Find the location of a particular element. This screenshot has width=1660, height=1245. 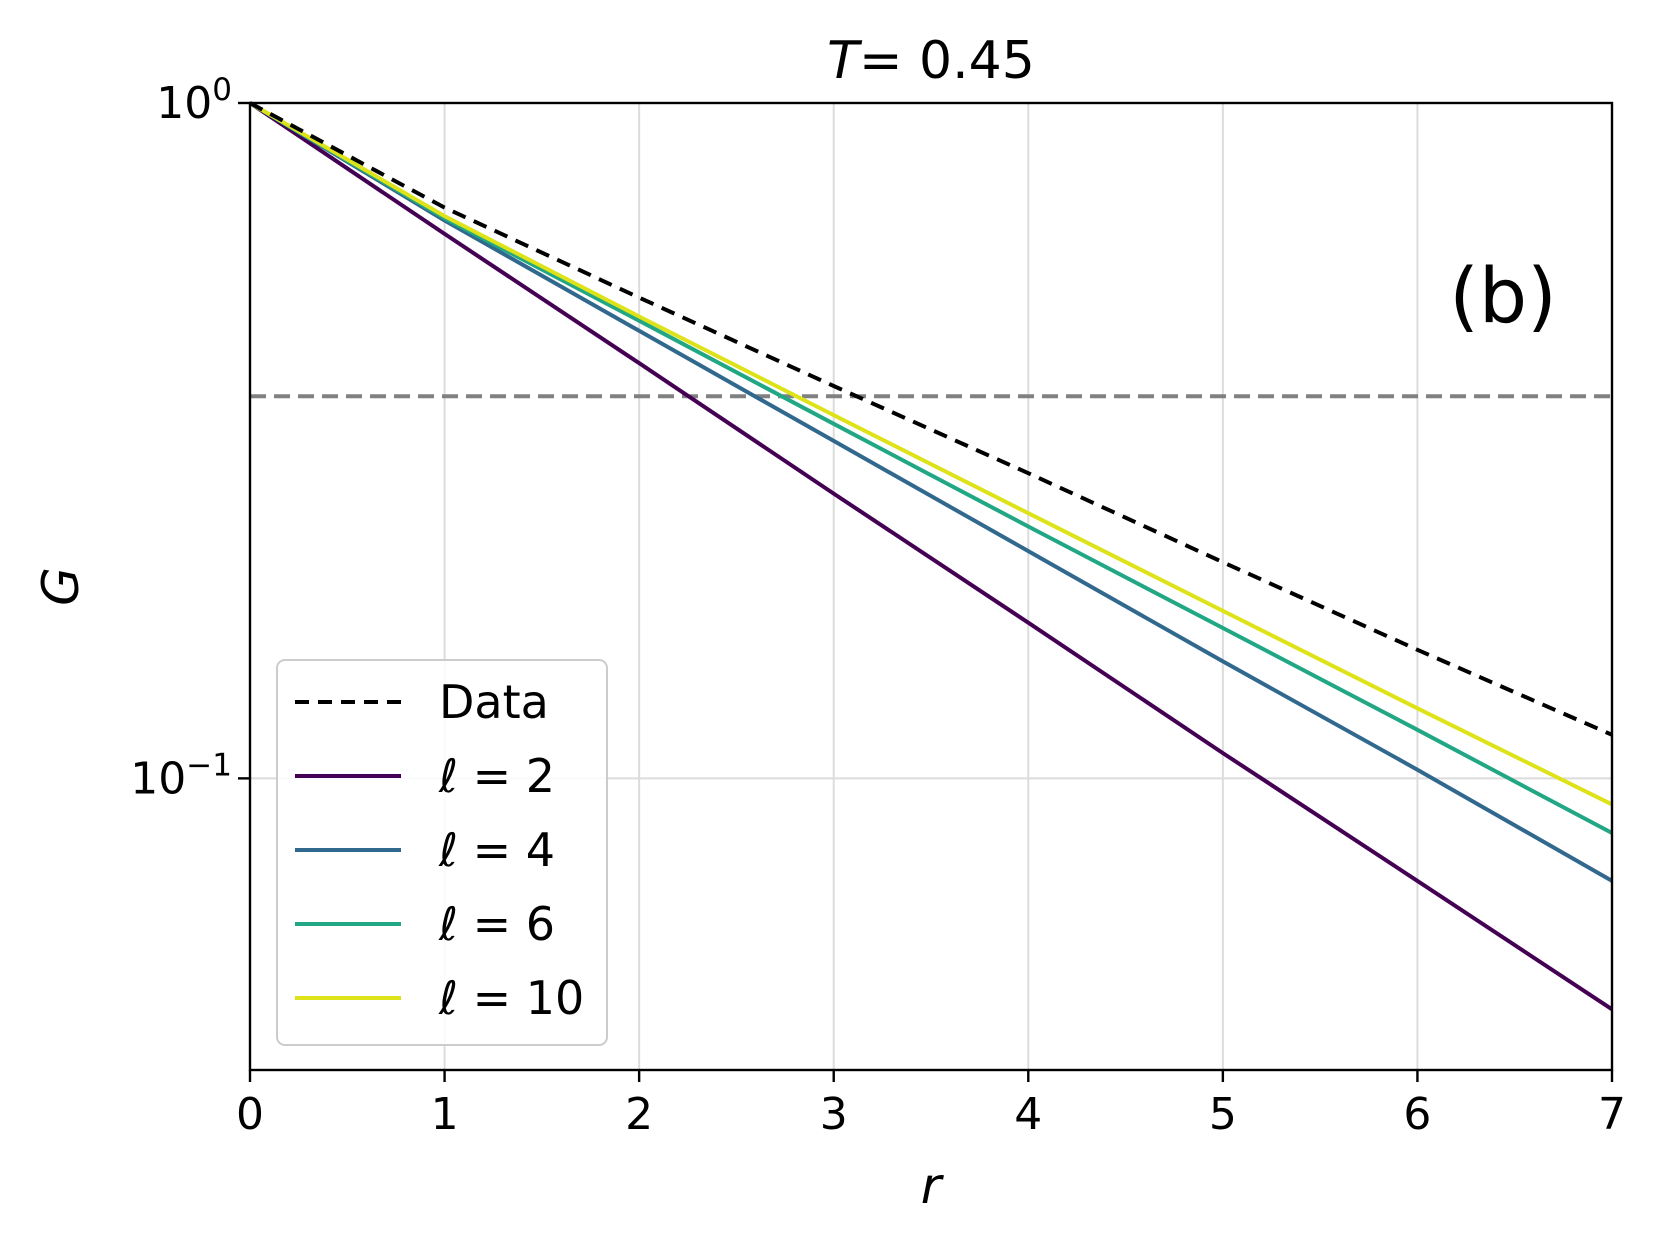

x-tick-label: 1 is located at coordinates (445, 1114).